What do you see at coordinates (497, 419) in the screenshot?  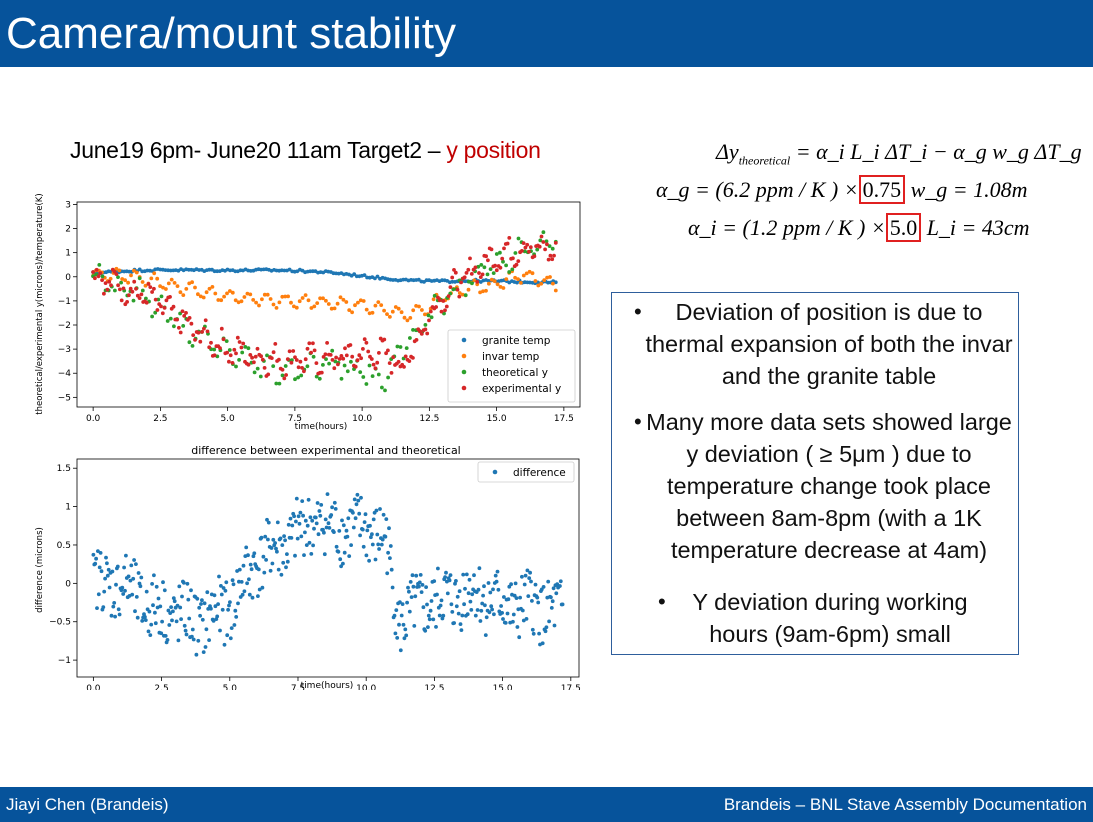 I see `x-tick-label: 15.0` at bounding box center [497, 419].